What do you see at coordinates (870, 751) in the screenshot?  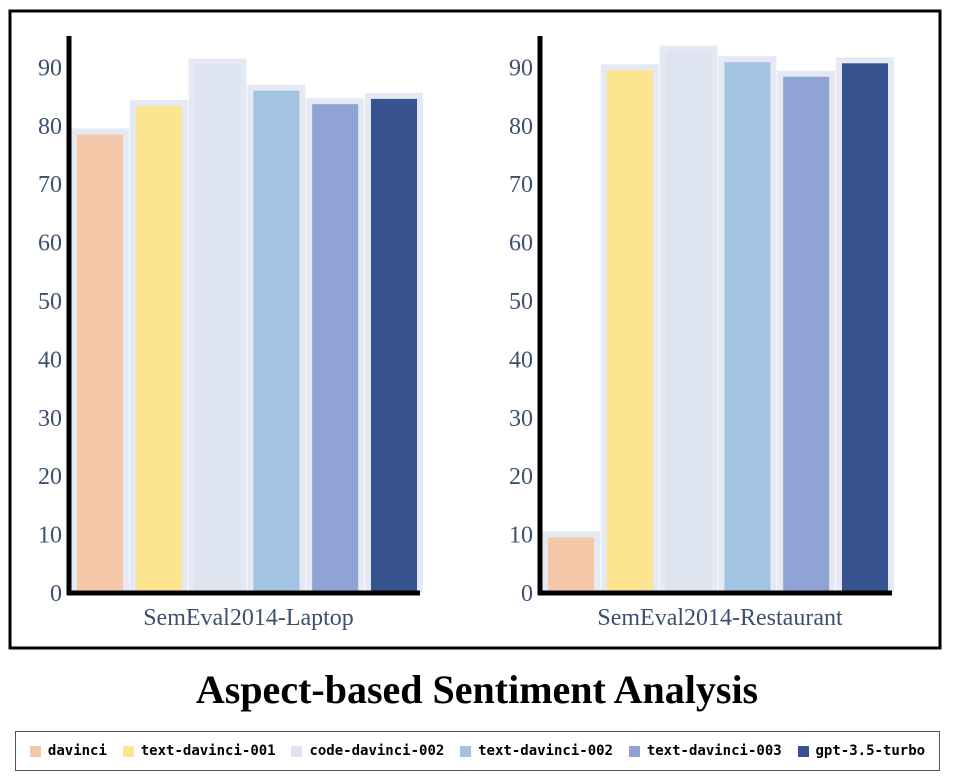 I see `legend-label: gpt-3.5-turbo` at bounding box center [870, 751].